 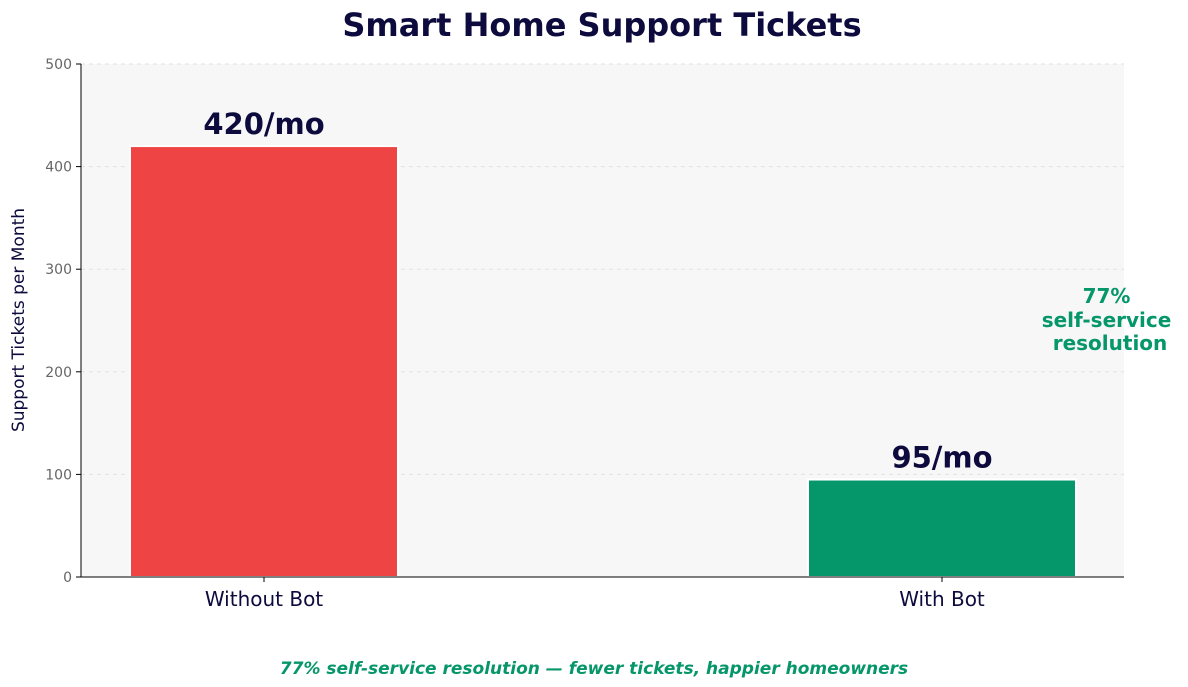 What do you see at coordinates (58, 270) in the screenshot?
I see `y-tick-label: 300` at bounding box center [58, 270].